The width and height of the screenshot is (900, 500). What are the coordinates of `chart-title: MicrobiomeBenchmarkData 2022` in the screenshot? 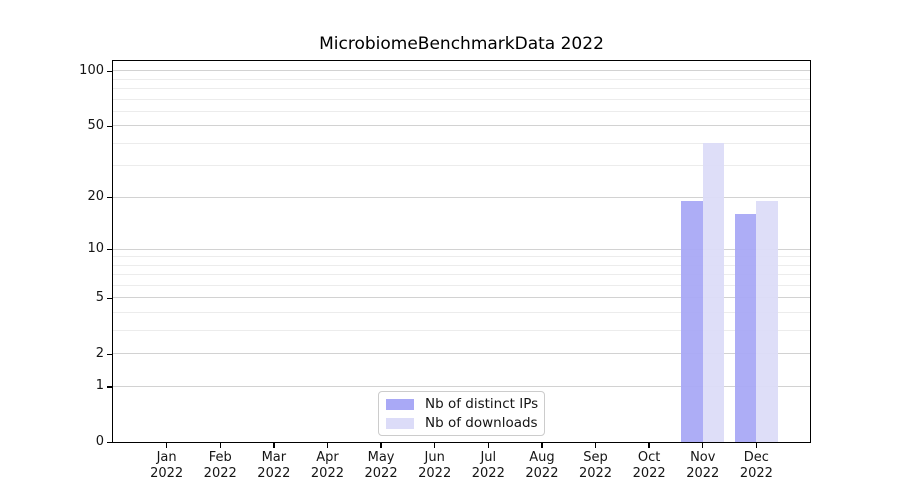 It's located at (461, 44).